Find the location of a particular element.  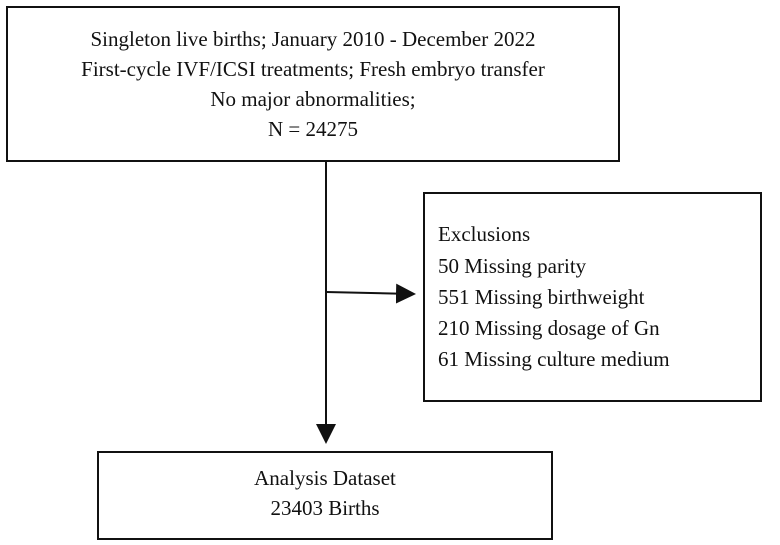

node-text: No major abnormalities; is located at coordinates (312, 99).